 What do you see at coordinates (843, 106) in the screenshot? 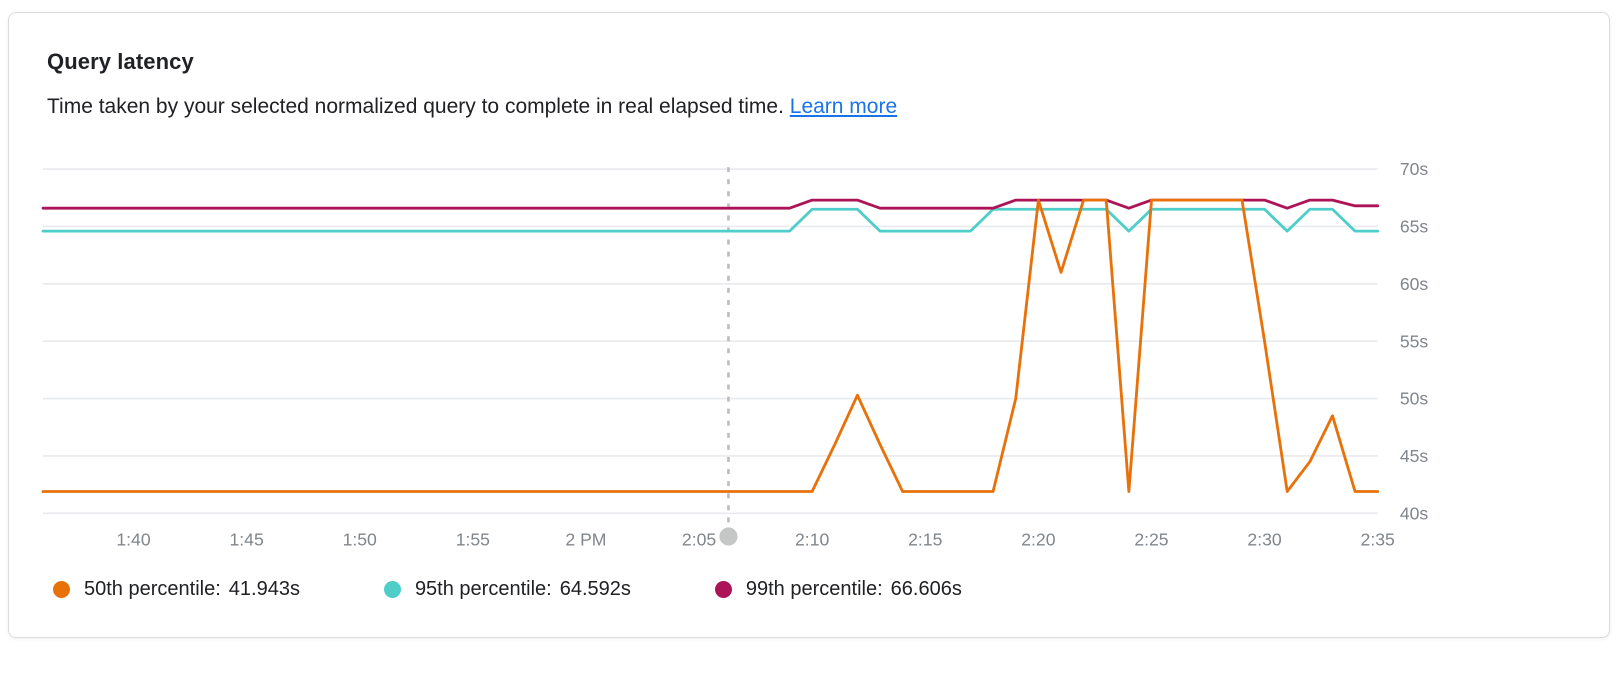
I see `learn-more-link: Learn more` at bounding box center [843, 106].